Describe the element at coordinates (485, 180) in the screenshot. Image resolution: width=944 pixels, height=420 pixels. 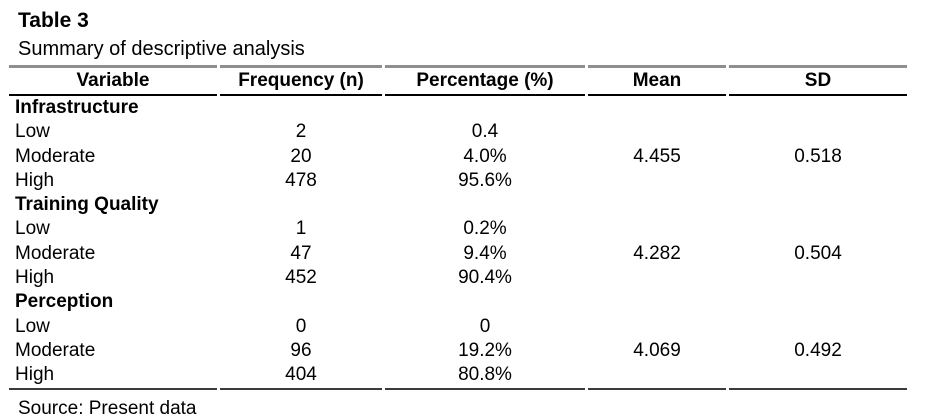
I see `percentage-cell: 95.6%` at that location.